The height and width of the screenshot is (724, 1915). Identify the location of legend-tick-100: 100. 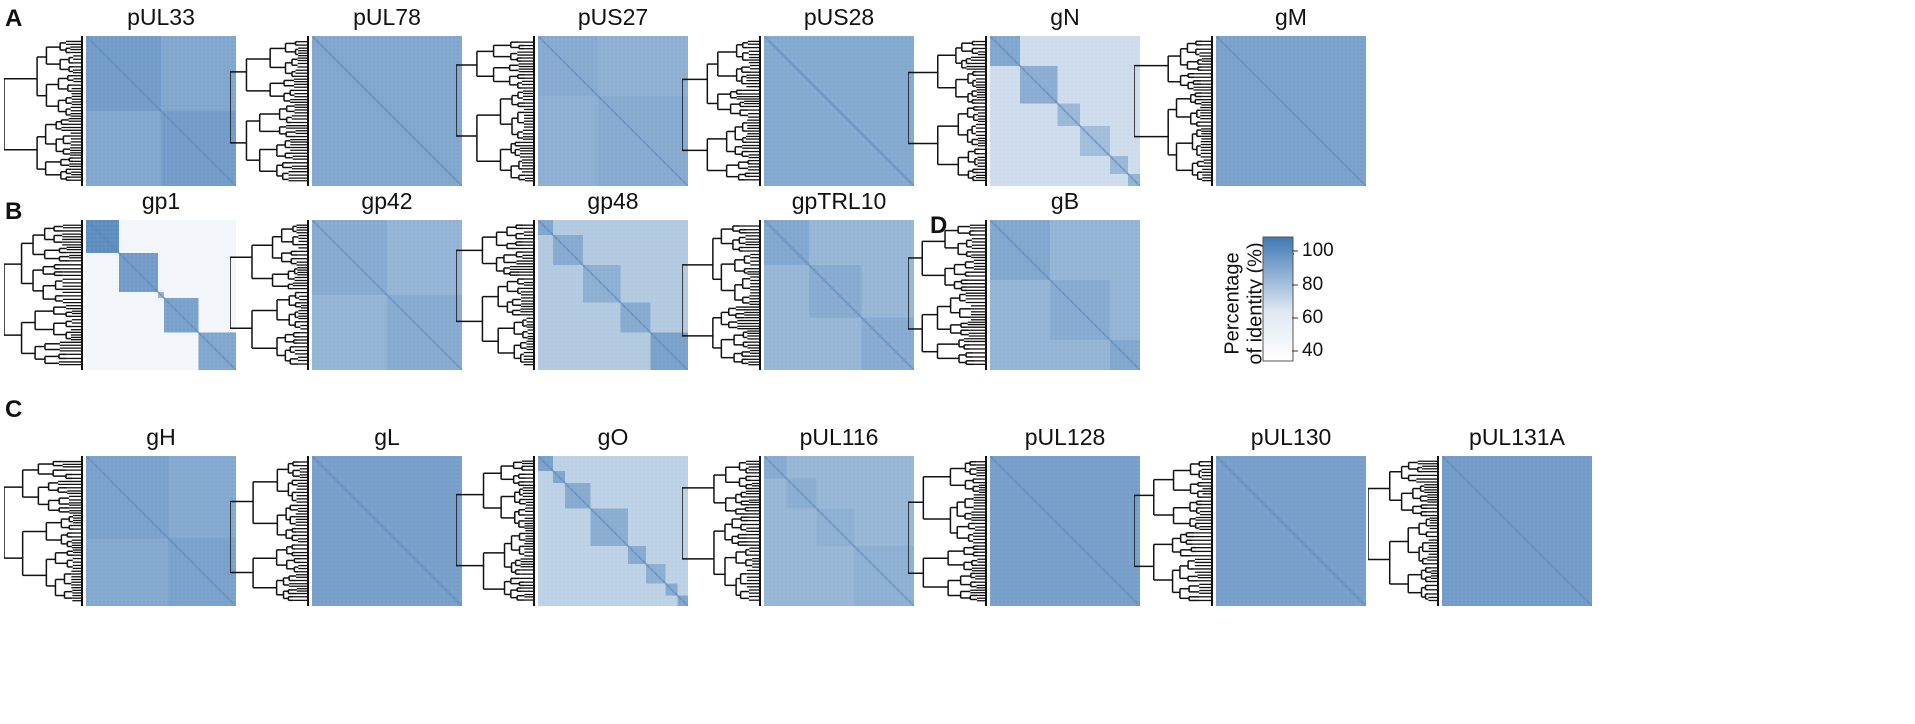
(1318, 250).